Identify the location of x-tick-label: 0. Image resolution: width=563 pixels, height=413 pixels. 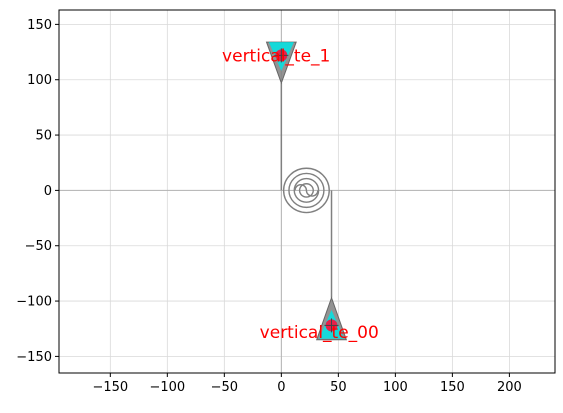
(281, 387).